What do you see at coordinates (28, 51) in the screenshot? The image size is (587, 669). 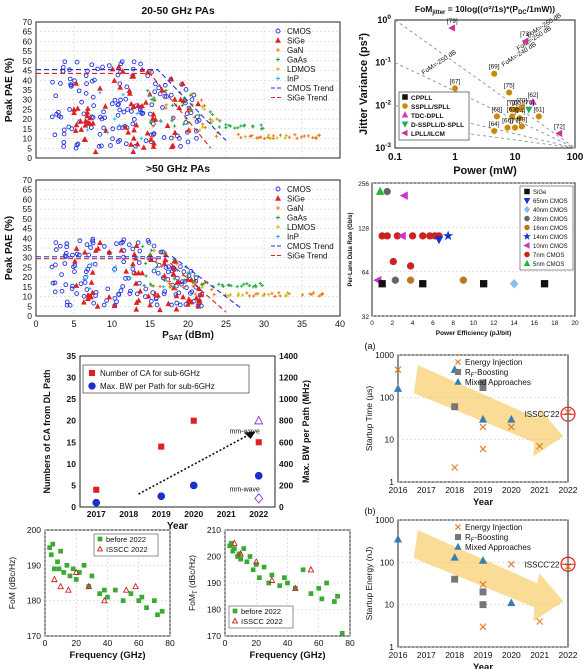 I see `y-tick-label: 55` at bounding box center [28, 51].